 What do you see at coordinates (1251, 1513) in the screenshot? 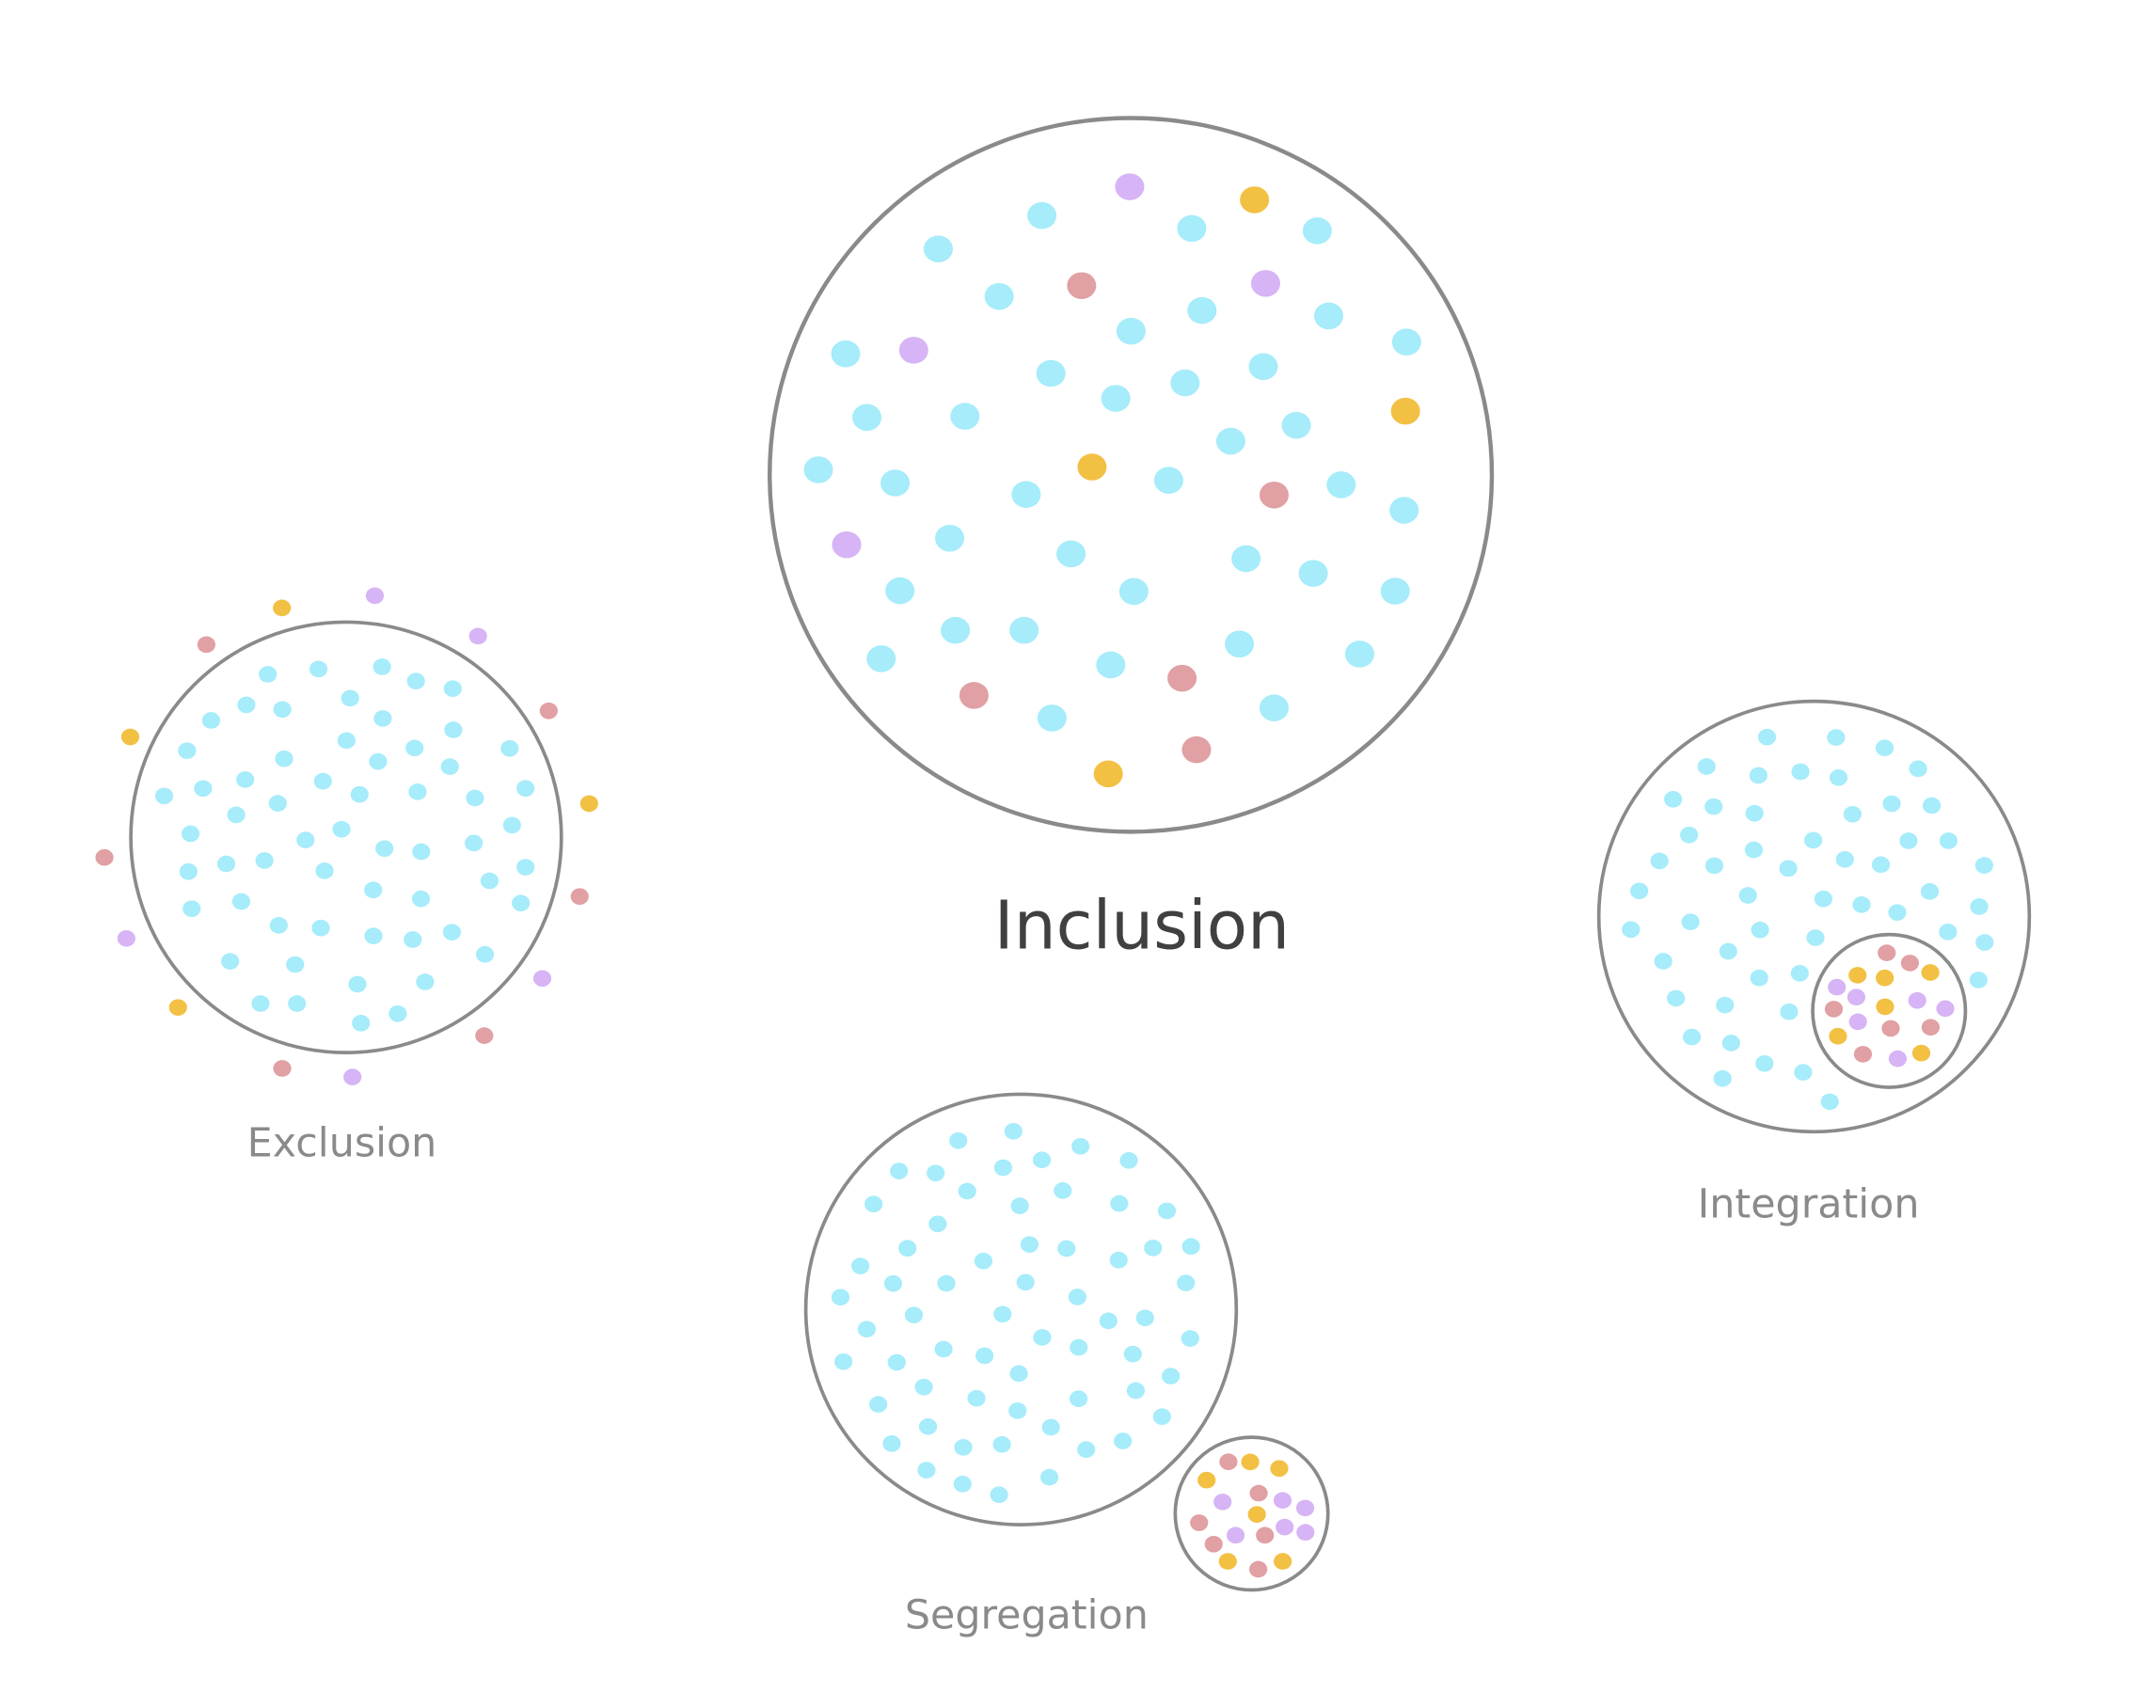
I see `segregation-minority-circle` at bounding box center [1251, 1513].